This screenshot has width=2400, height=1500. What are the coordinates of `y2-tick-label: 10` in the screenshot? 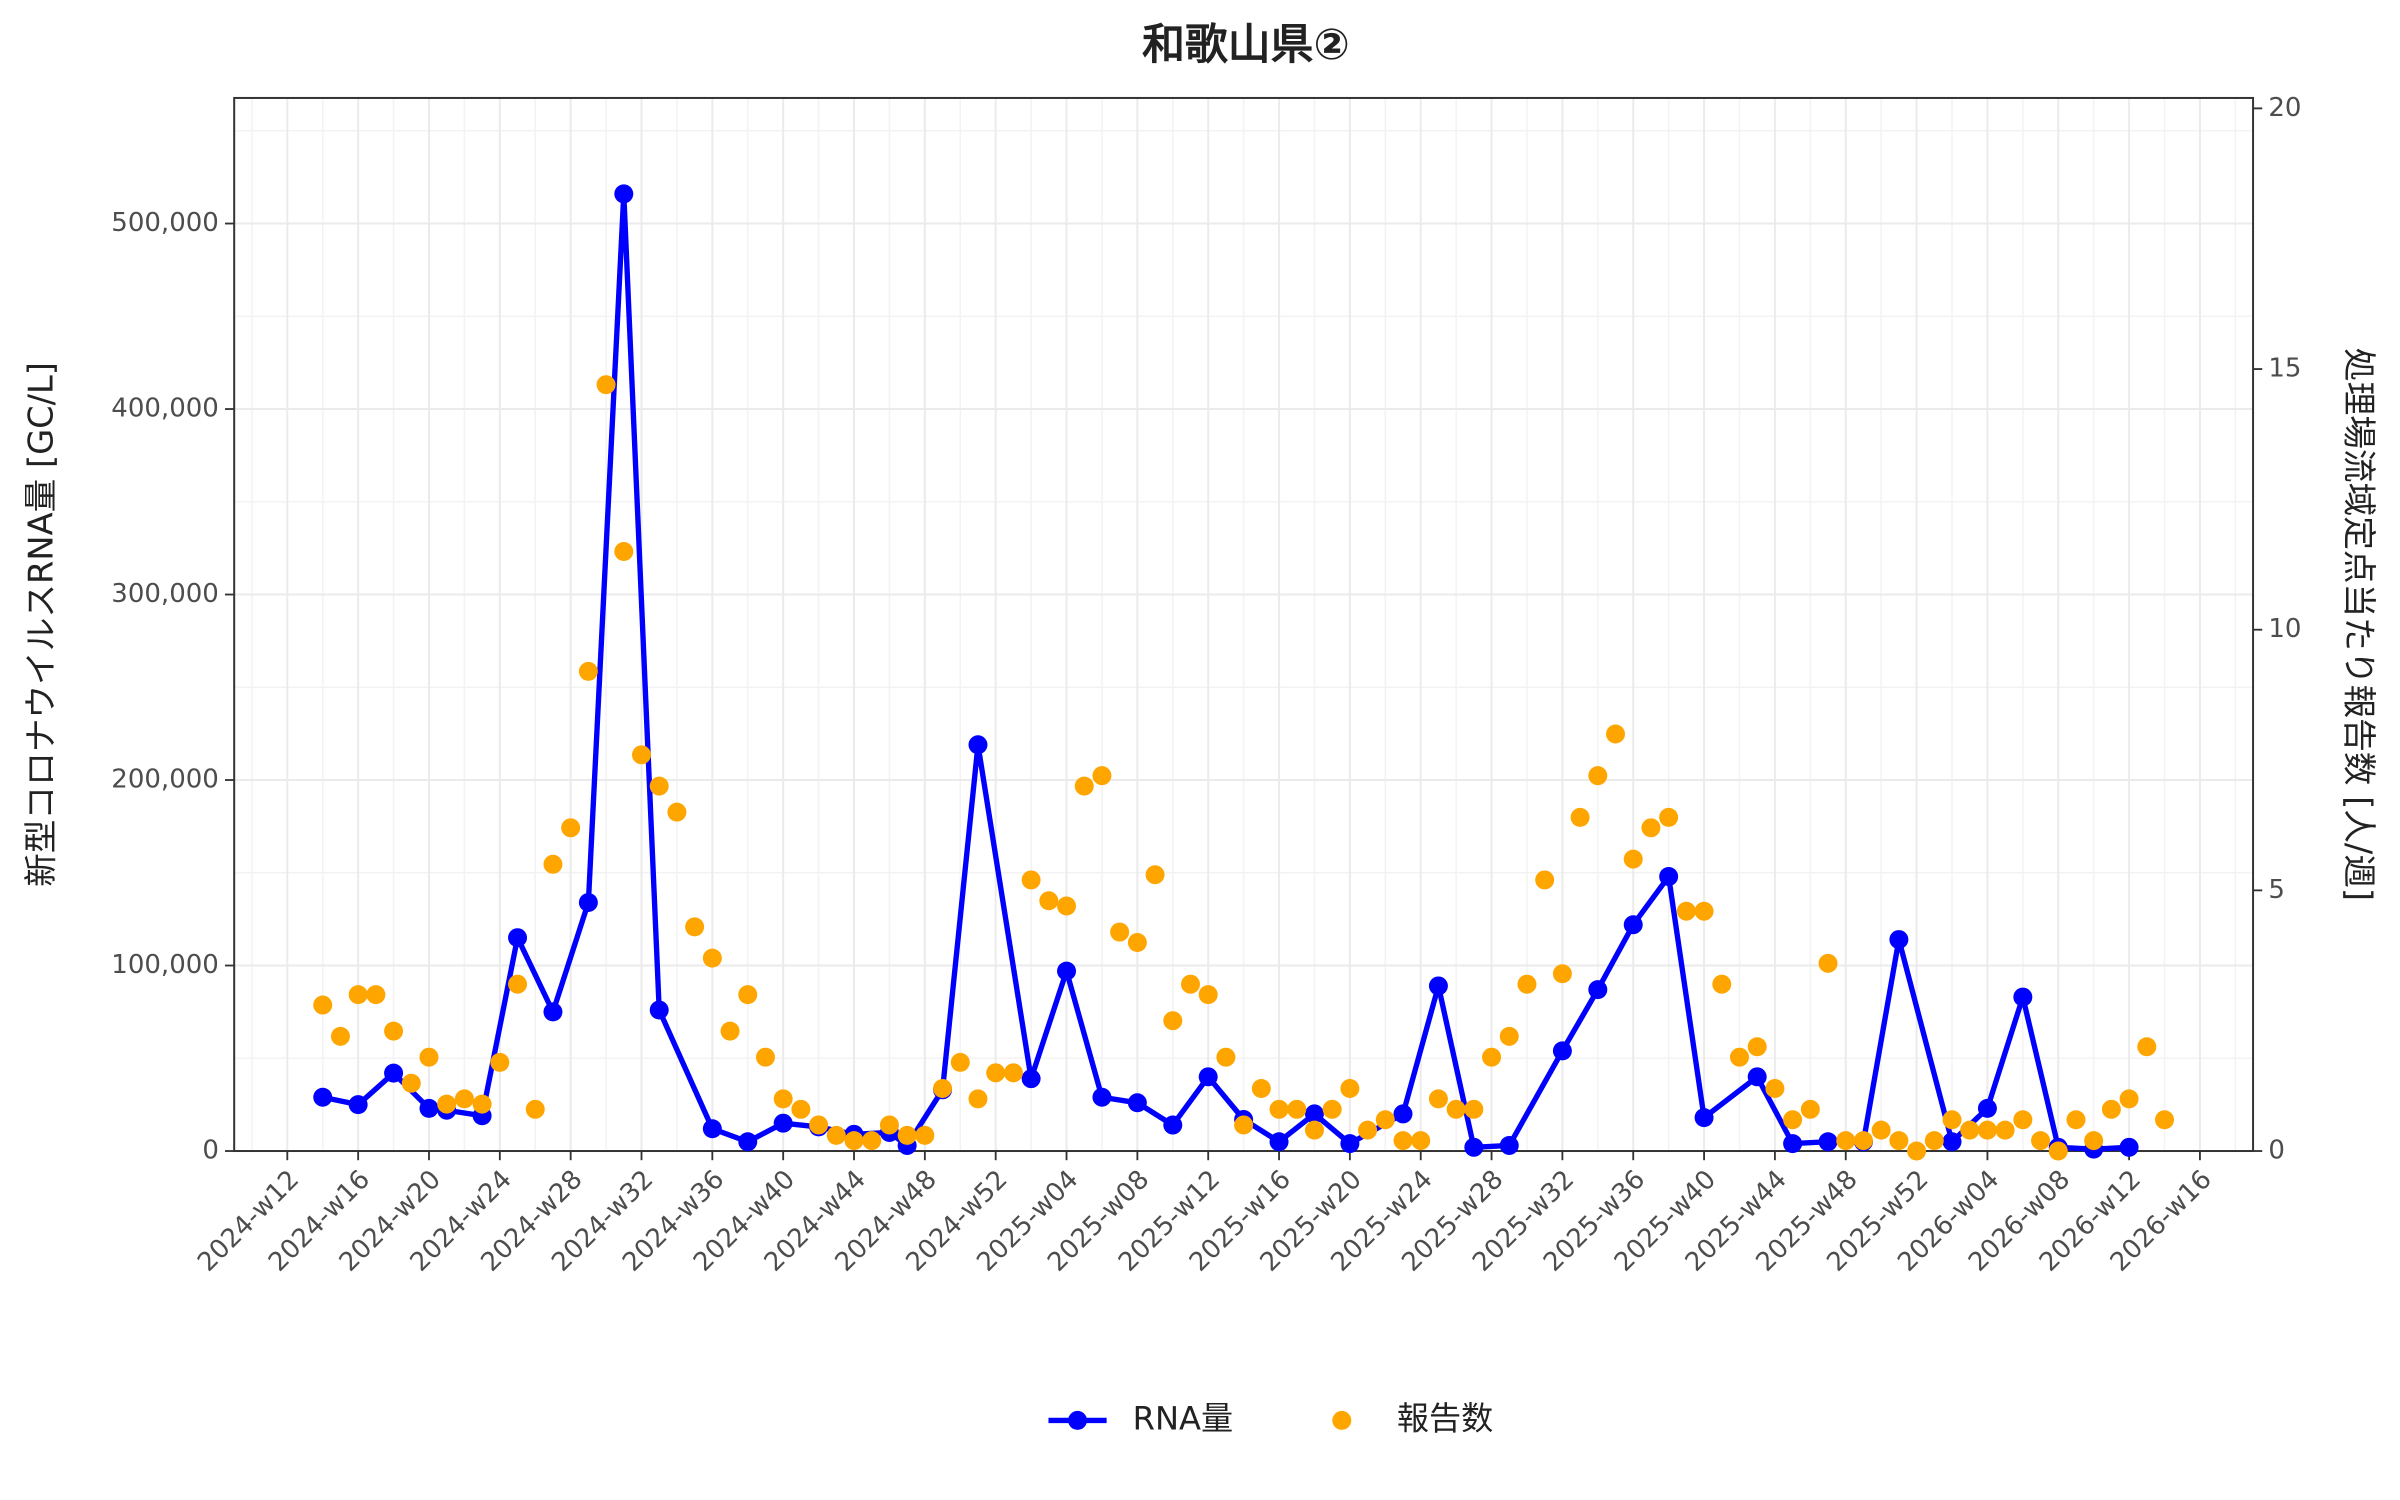 It's located at (2284, 629).